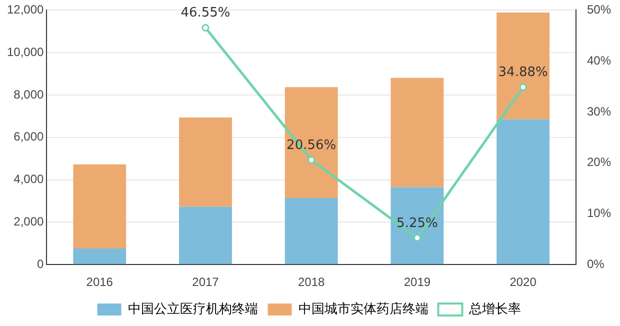  Describe the element at coordinates (193, 308) in the screenshot. I see `legend-label: 中国公立医疗机构终端` at that location.